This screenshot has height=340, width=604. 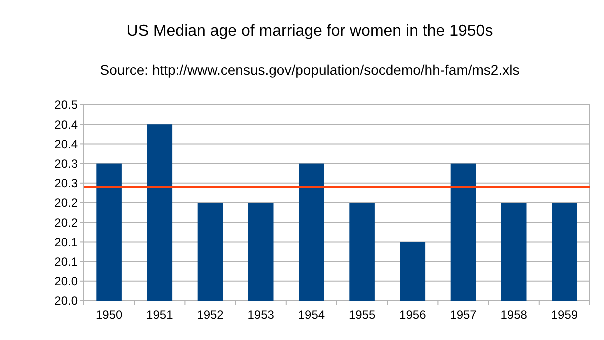 What do you see at coordinates (413, 315) in the screenshot?
I see `x-tick-label: 1956` at bounding box center [413, 315].